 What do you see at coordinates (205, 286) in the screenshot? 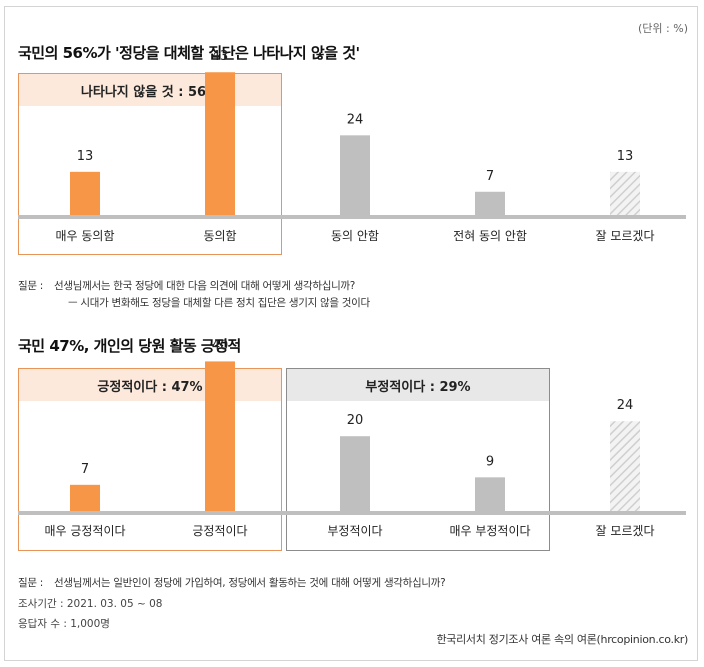
I see `chart1-question-line1: 선생님께서는 한국 정당에 대한 다음 의견에 대해 어떻게 생각하십니까?` at bounding box center [205, 286].